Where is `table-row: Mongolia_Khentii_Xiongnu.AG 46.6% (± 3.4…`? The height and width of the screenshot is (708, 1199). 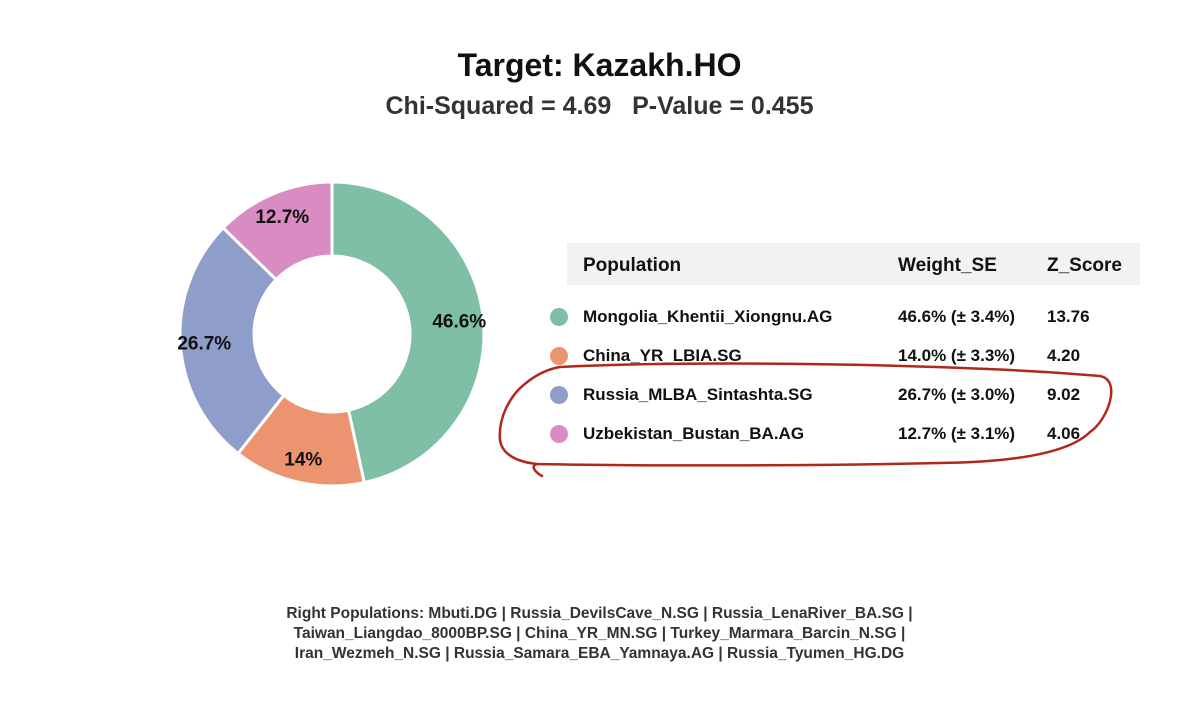 table-row: Mongolia_Khentii_Xiongnu.AG 46.6% (± 3.4… is located at coordinates (843, 316).